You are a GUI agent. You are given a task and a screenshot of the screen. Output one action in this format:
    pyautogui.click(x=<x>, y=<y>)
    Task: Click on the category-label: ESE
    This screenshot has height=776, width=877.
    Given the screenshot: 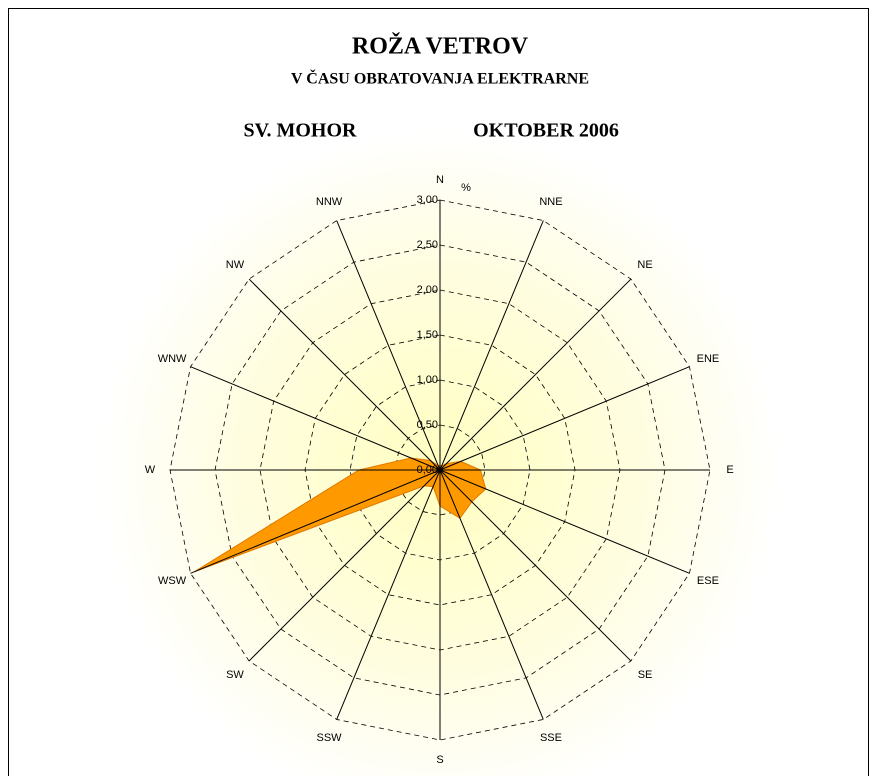 What is the action you would take?
    pyautogui.click(x=708, y=581)
    